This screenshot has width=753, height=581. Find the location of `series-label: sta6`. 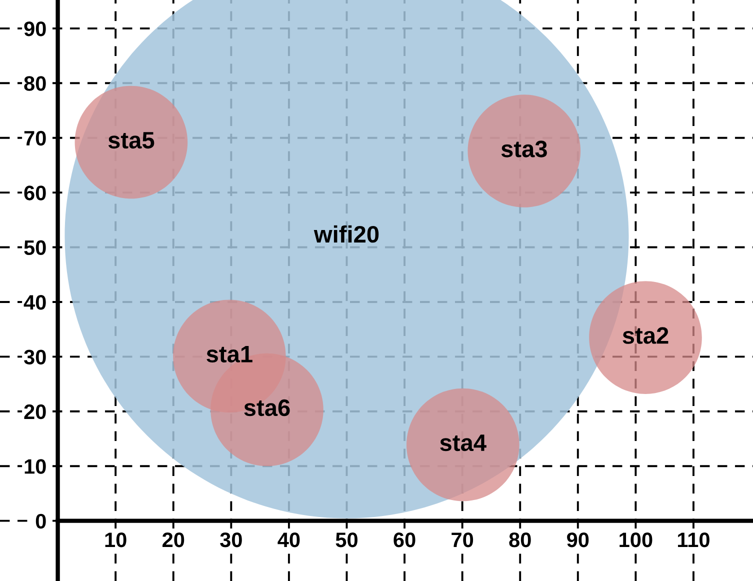

series-label: sta6 is located at coordinates (267, 407).